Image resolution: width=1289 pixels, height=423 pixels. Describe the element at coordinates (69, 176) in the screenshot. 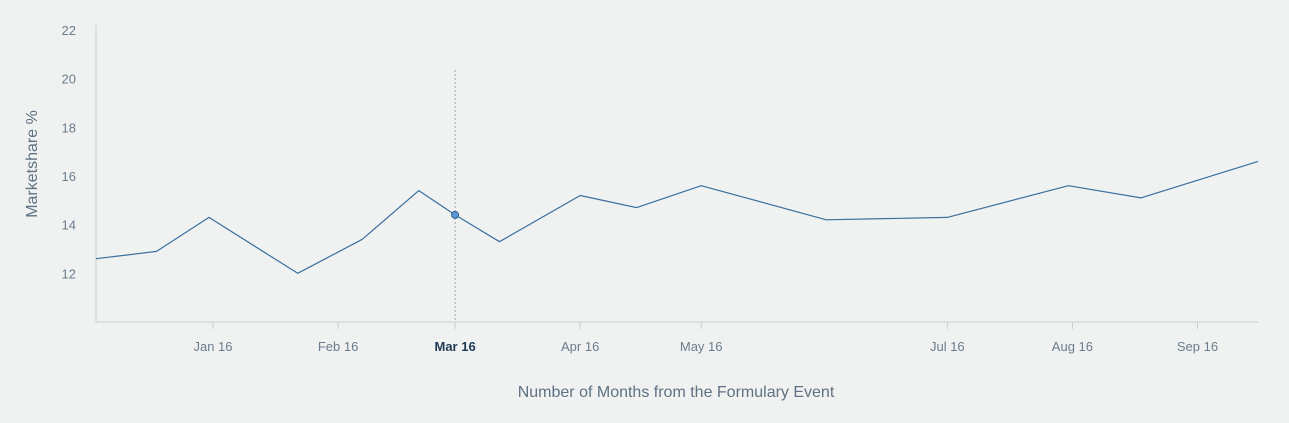

I see `y-tick-label: 16` at that location.